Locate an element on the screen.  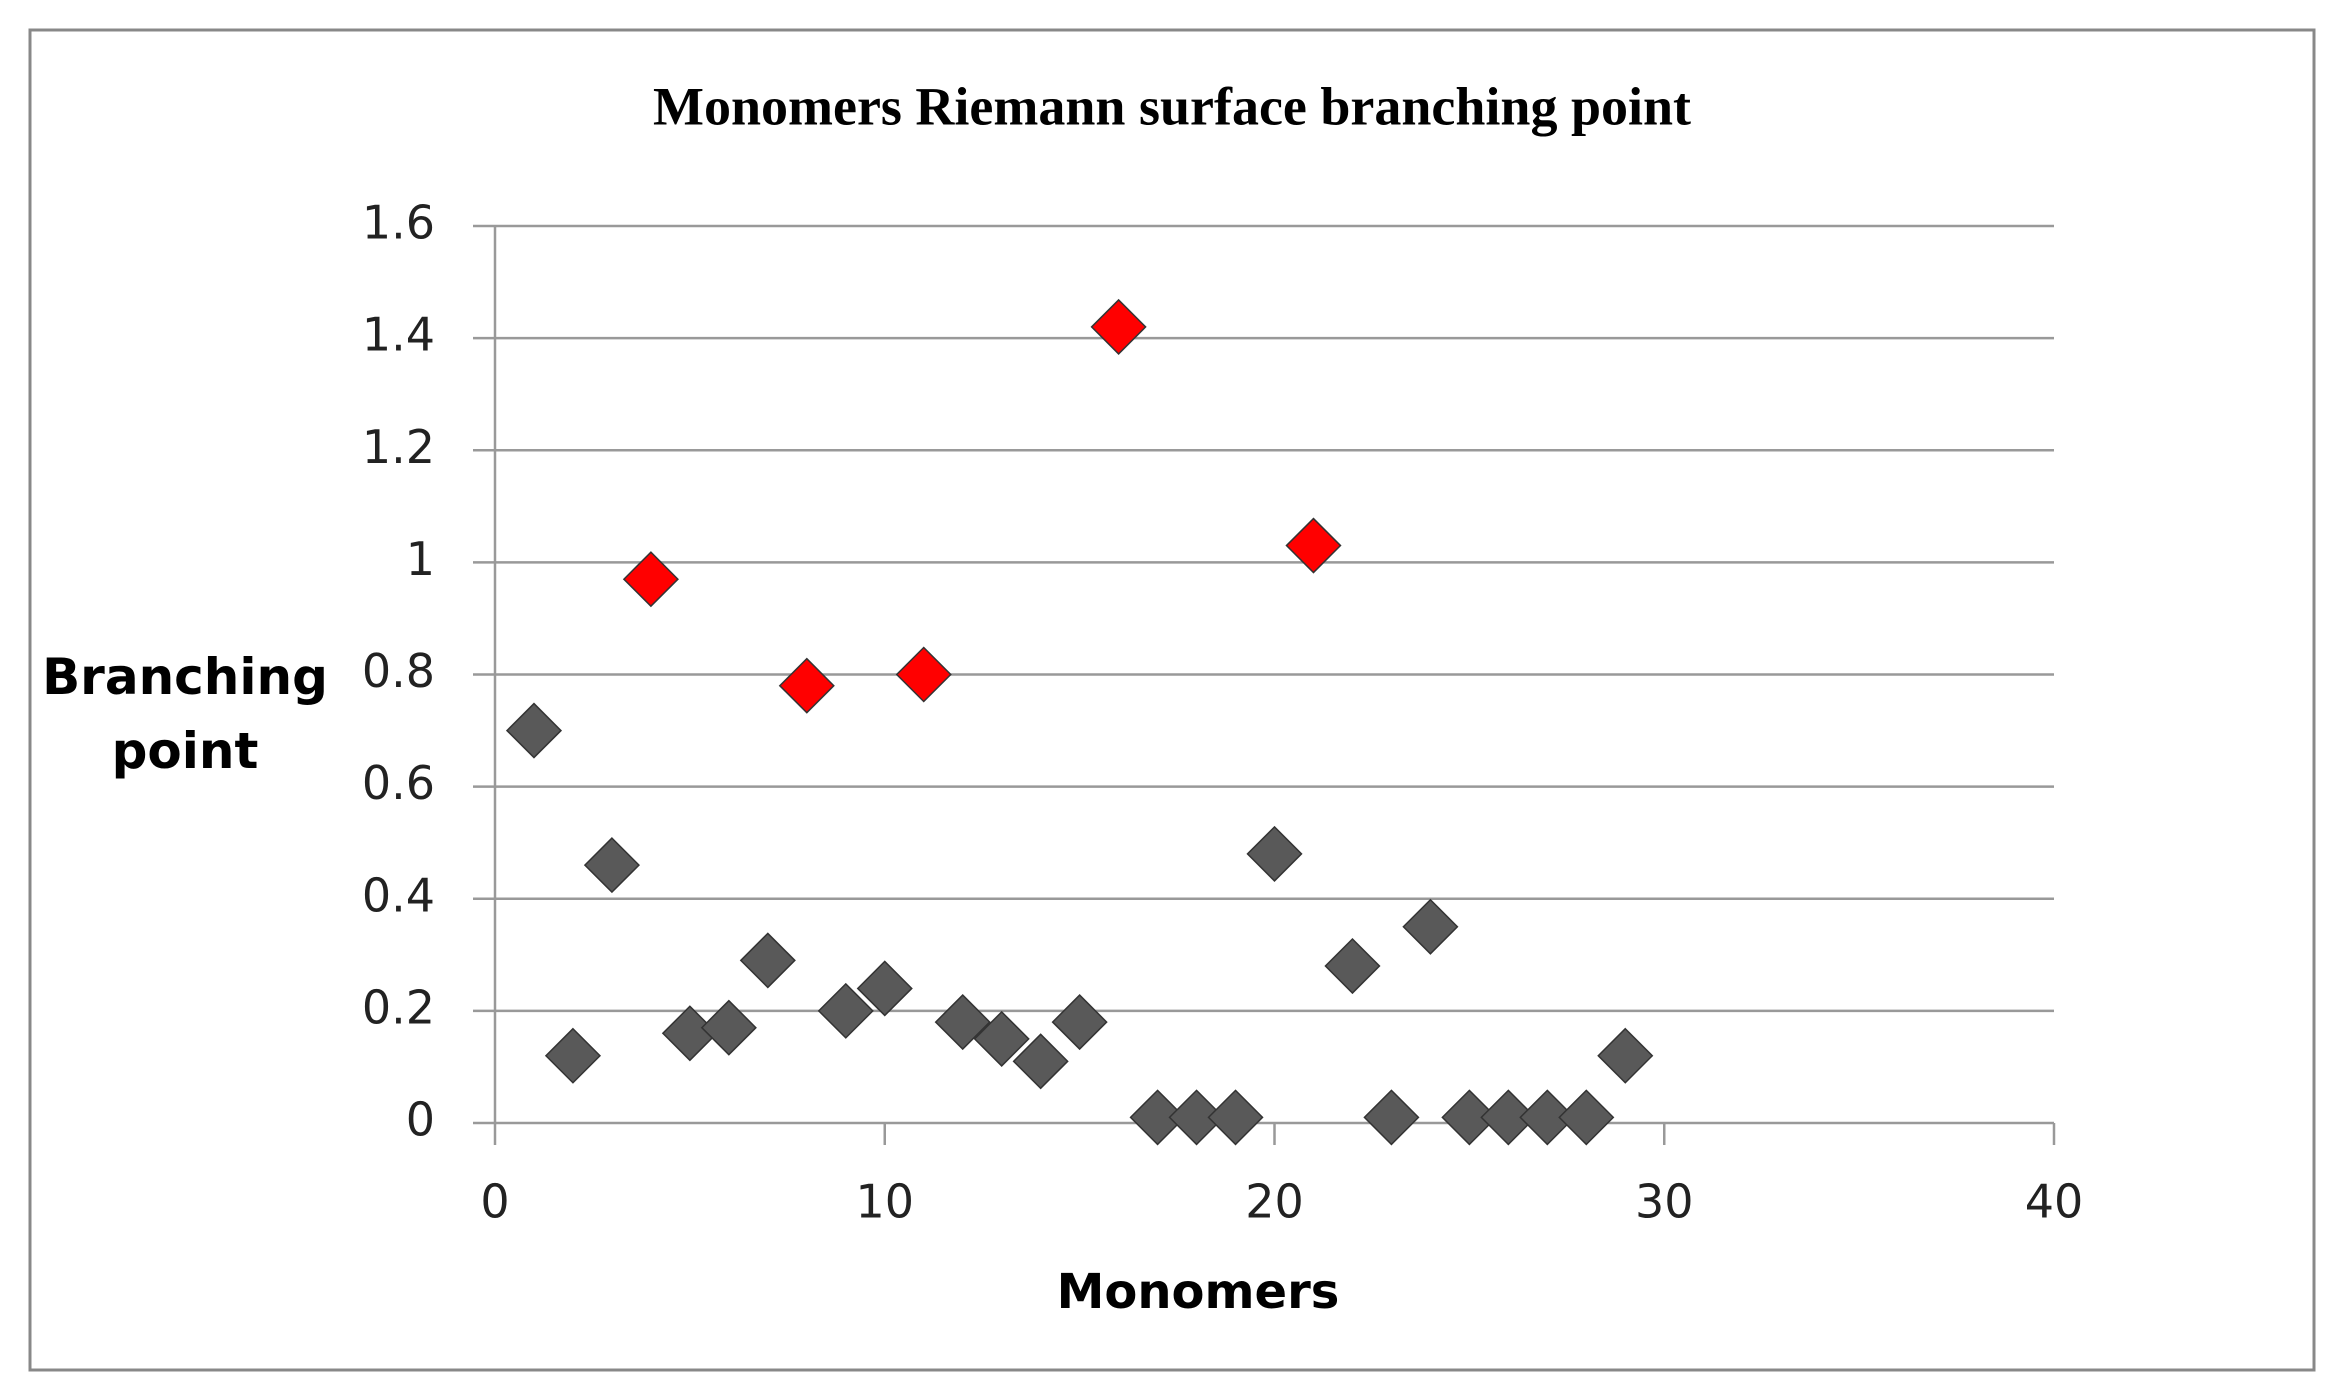
y-tick-label: 0.2 is located at coordinates (398, 1007).